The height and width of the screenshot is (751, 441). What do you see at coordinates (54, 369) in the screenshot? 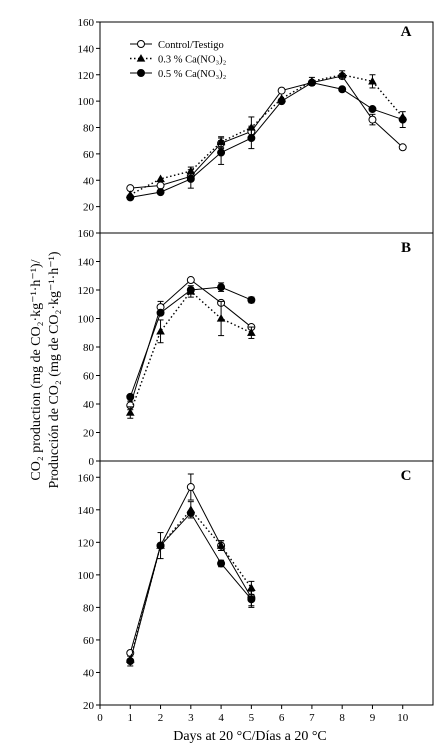
I see `y-axis-label-line2: Producción de CO₂ (mg de CO₂·kg⁻¹·h⁻¹)` at bounding box center [54, 369].